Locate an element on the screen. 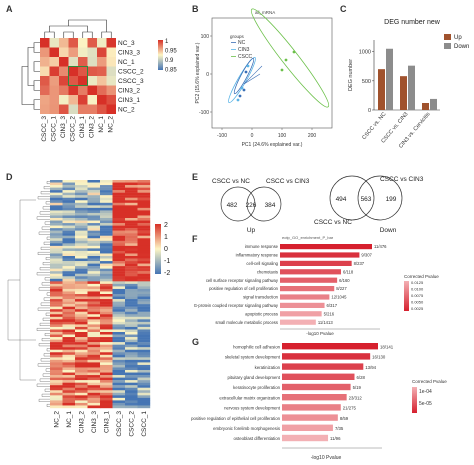 Image resolution: width=474 pixels, height=465 pixels. column-label: CIN3_2 is located at coordinates (92, 127).